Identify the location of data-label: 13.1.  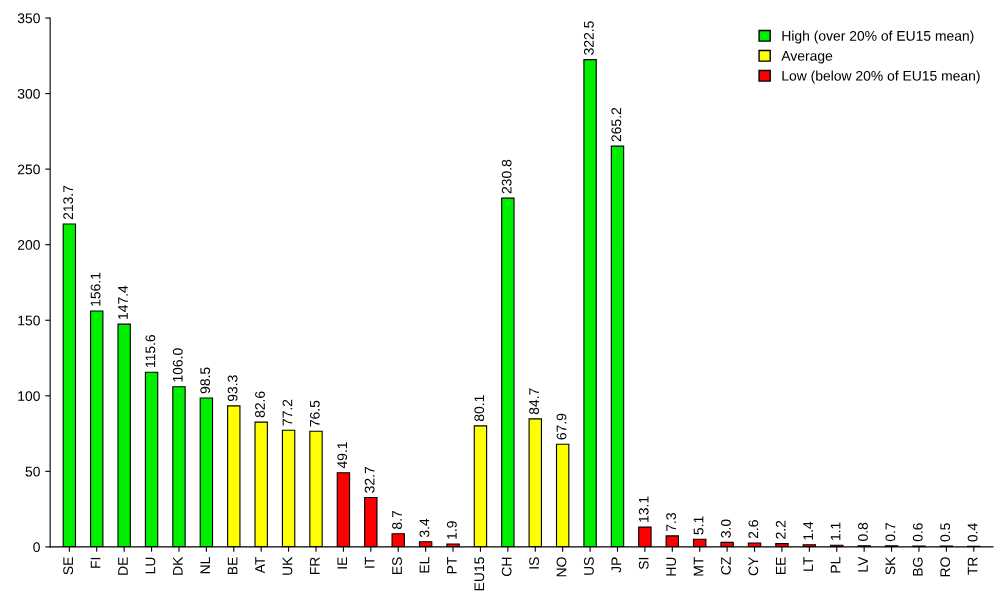
(643, 509).